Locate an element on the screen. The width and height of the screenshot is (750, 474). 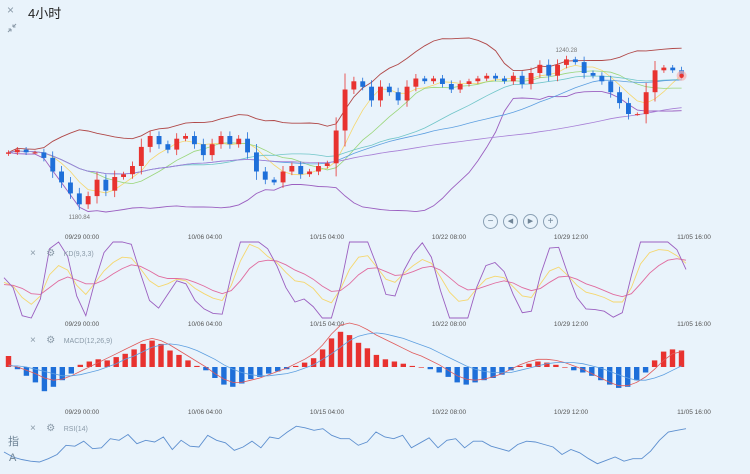
plus-icon: + is located at coordinates (550, 221).